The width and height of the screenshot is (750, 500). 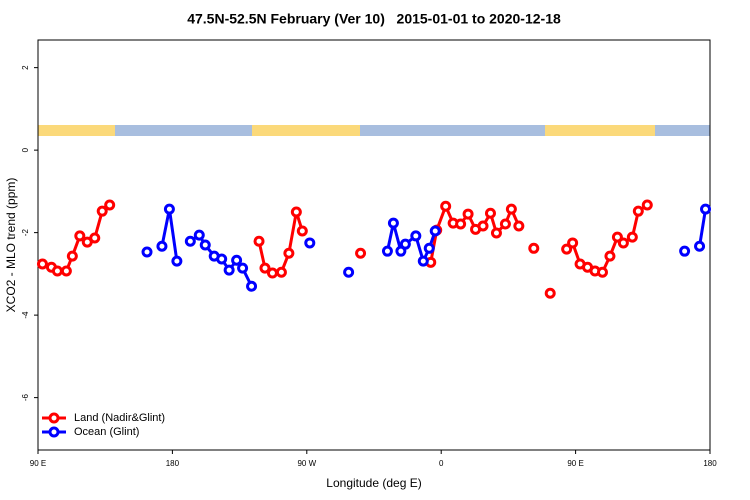 What do you see at coordinates (306, 463) in the screenshot?
I see `x-tick-label: 90 W` at bounding box center [306, 463].